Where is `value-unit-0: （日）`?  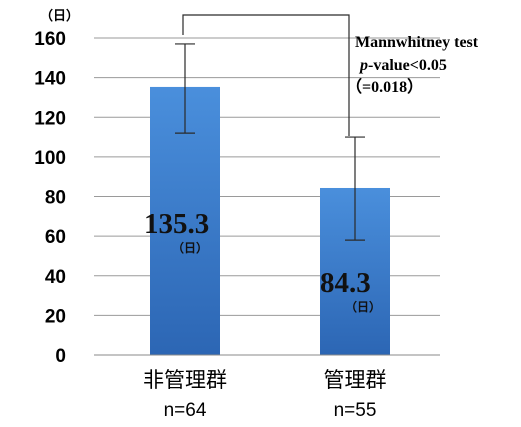
value-unit-0: （日） is located at coordinates (190, 247).